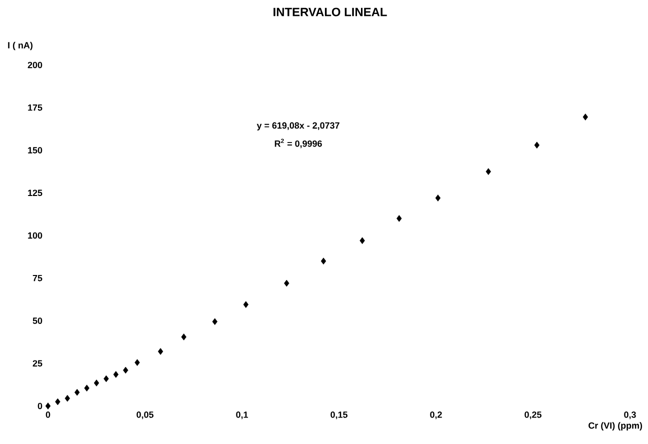 The width and height of the screenshot is (648, 444). I want to click on y-axis-title: I ( nA), so click(20, 46).